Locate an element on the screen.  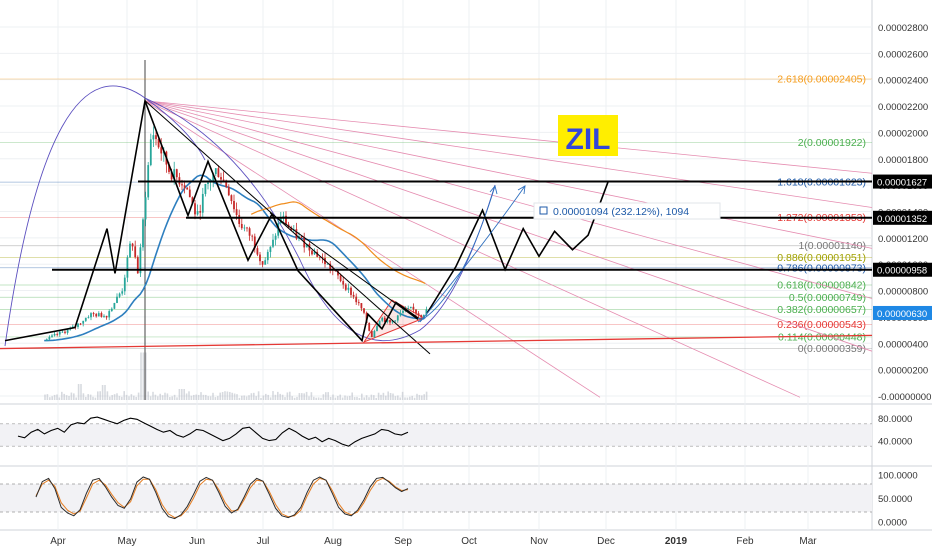
price-label-bg is located at coordinates (902, 312).